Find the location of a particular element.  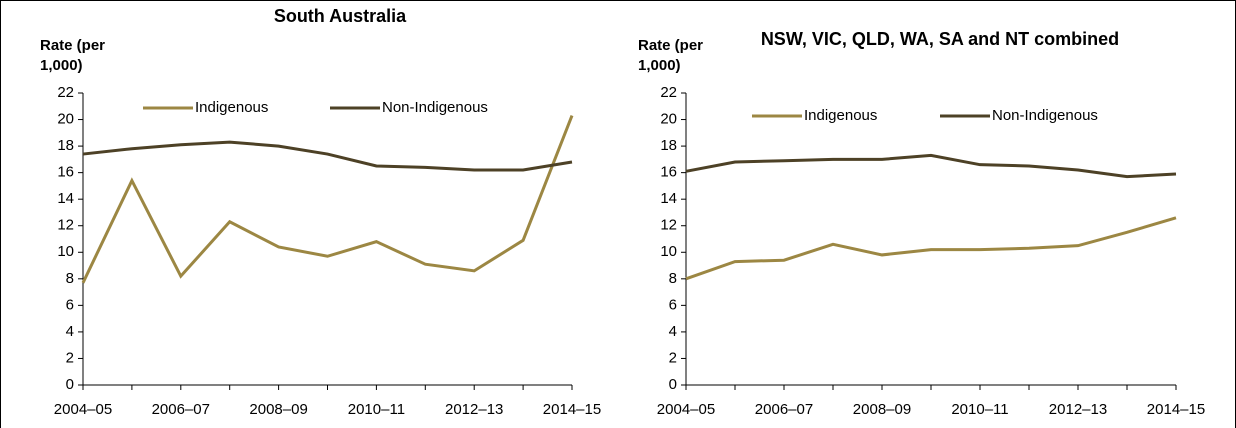

chart-title: South Australia is located at coordinates (340, 16).